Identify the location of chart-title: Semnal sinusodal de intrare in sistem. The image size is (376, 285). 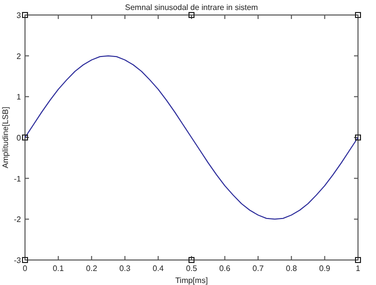
(191, 7).